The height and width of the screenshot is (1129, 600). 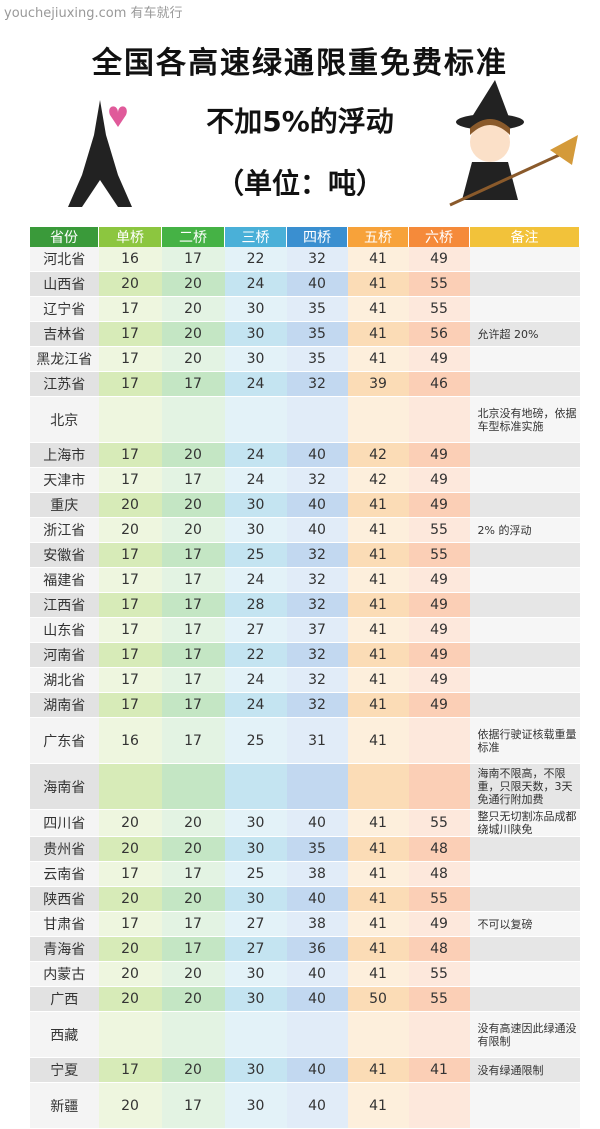 What do you see at coordinates (524, 1034) in the screenshot?
I see `remark-cell: 没有高速因此绿通没有限制` at bounding box center [524, 1034].